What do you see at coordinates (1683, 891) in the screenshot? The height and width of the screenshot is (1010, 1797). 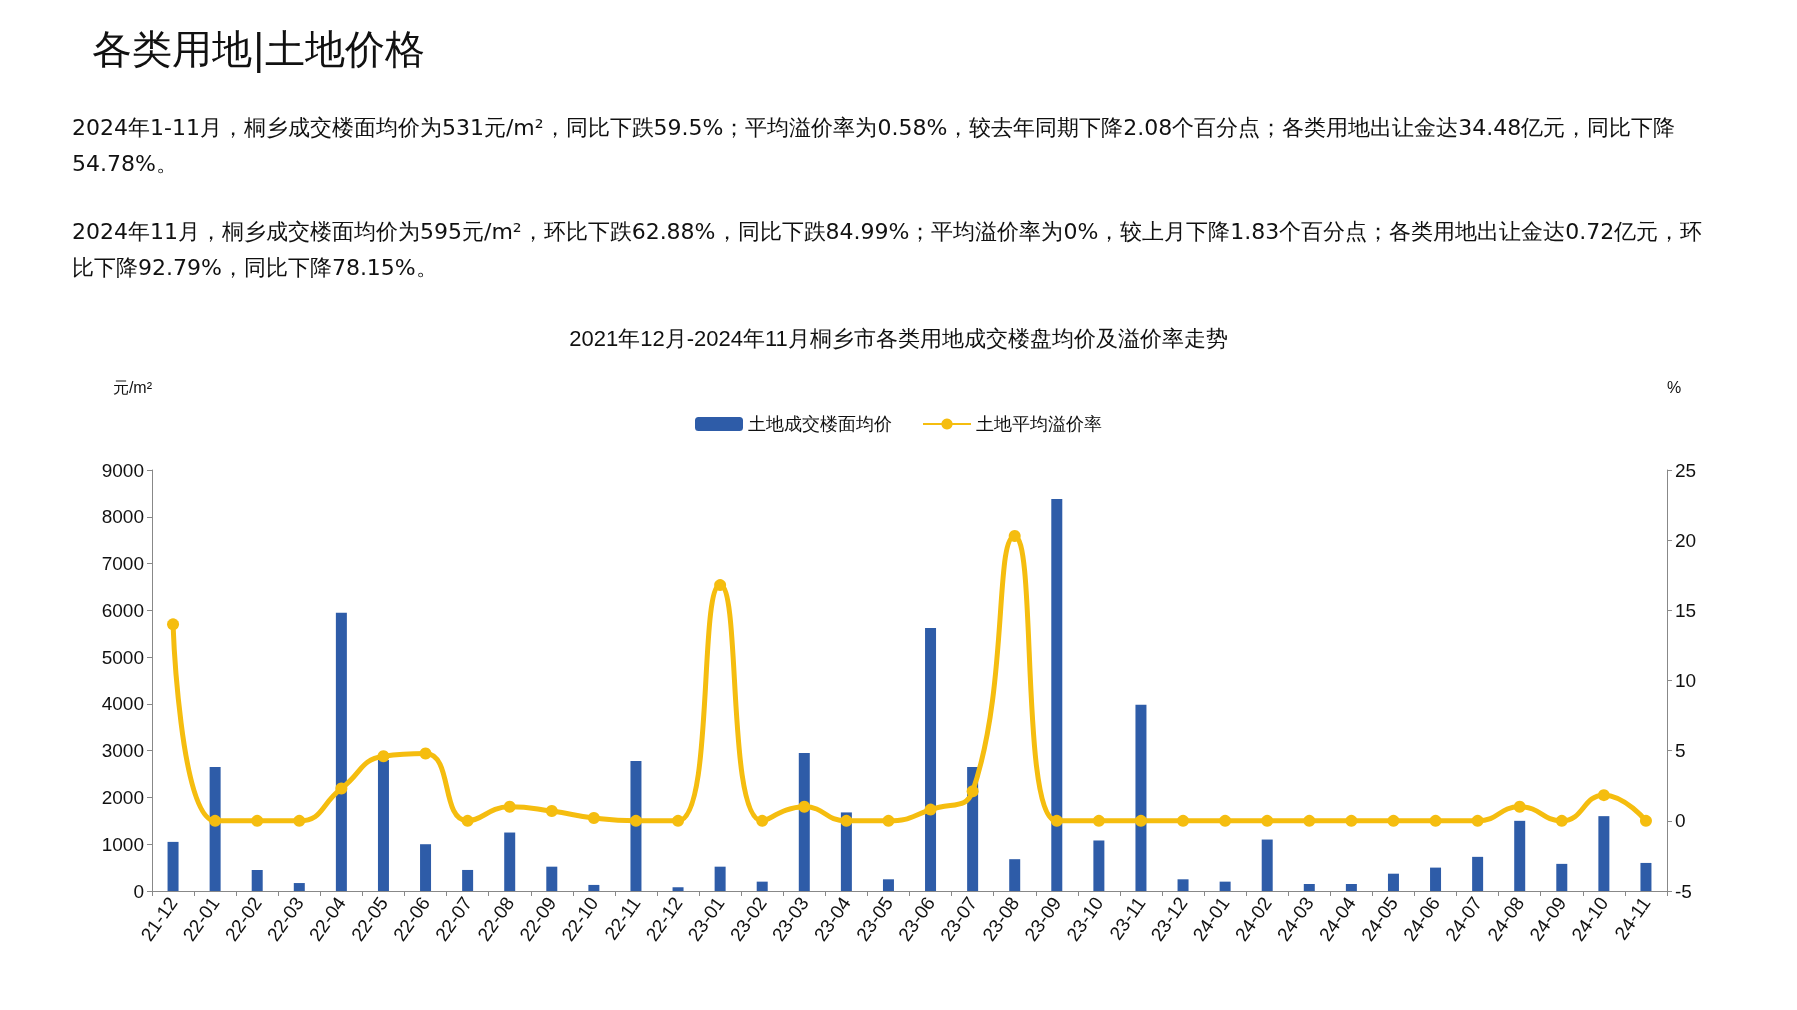 I see `y2-tick-label: -5` at bounding box center [1683, 891].